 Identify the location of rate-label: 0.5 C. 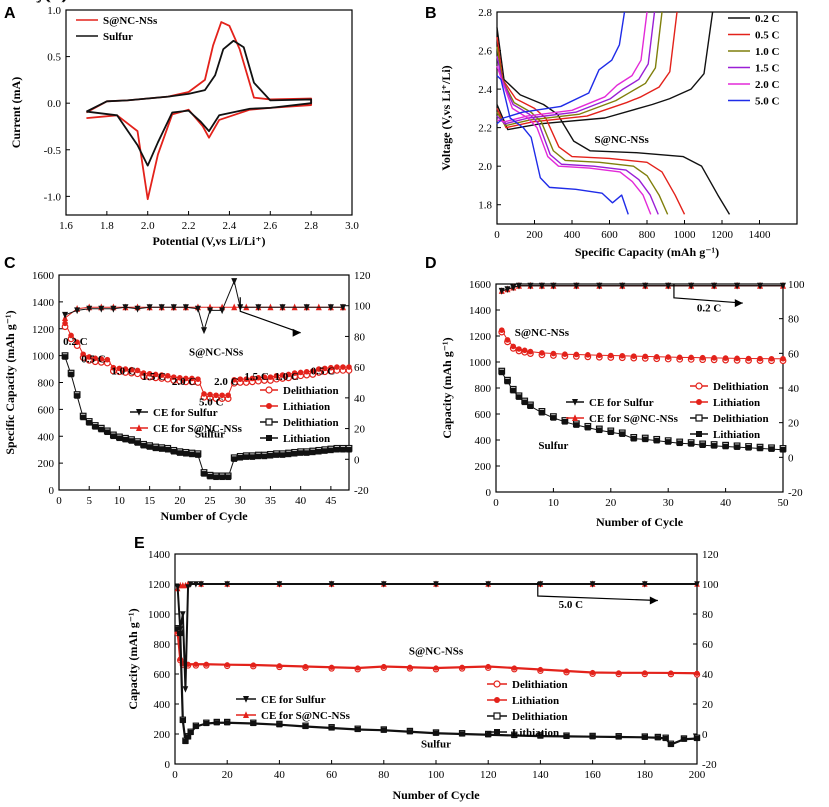
(93, 359).